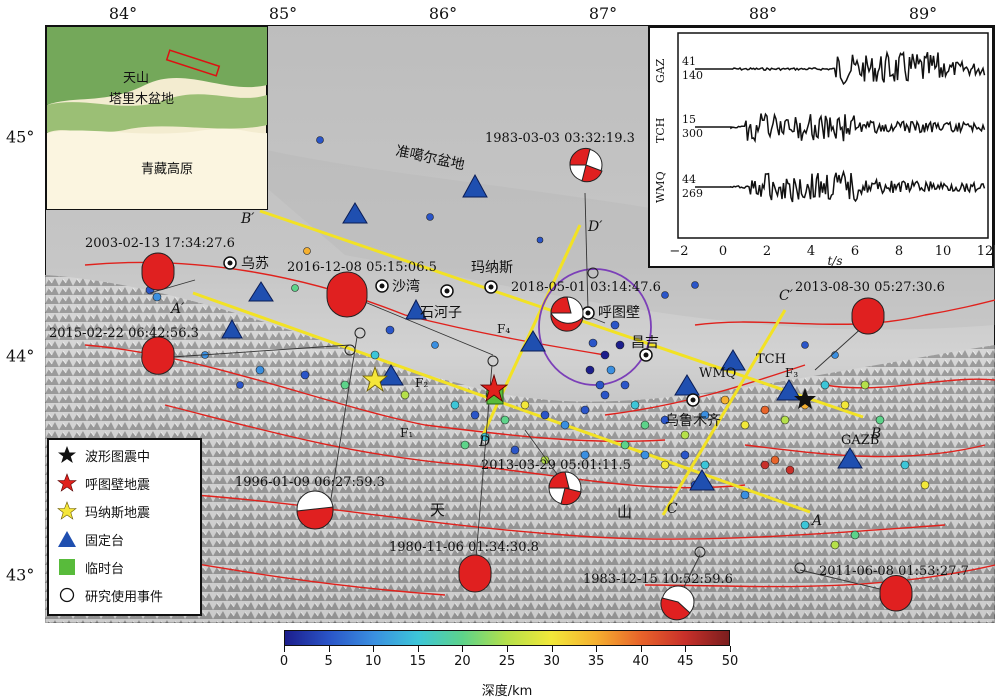 The image size is (1000, 699). What do you see at coordinates (67, 511) in the screenshot?
I see `yellow-star-icon` at bounding box center [67, 511].